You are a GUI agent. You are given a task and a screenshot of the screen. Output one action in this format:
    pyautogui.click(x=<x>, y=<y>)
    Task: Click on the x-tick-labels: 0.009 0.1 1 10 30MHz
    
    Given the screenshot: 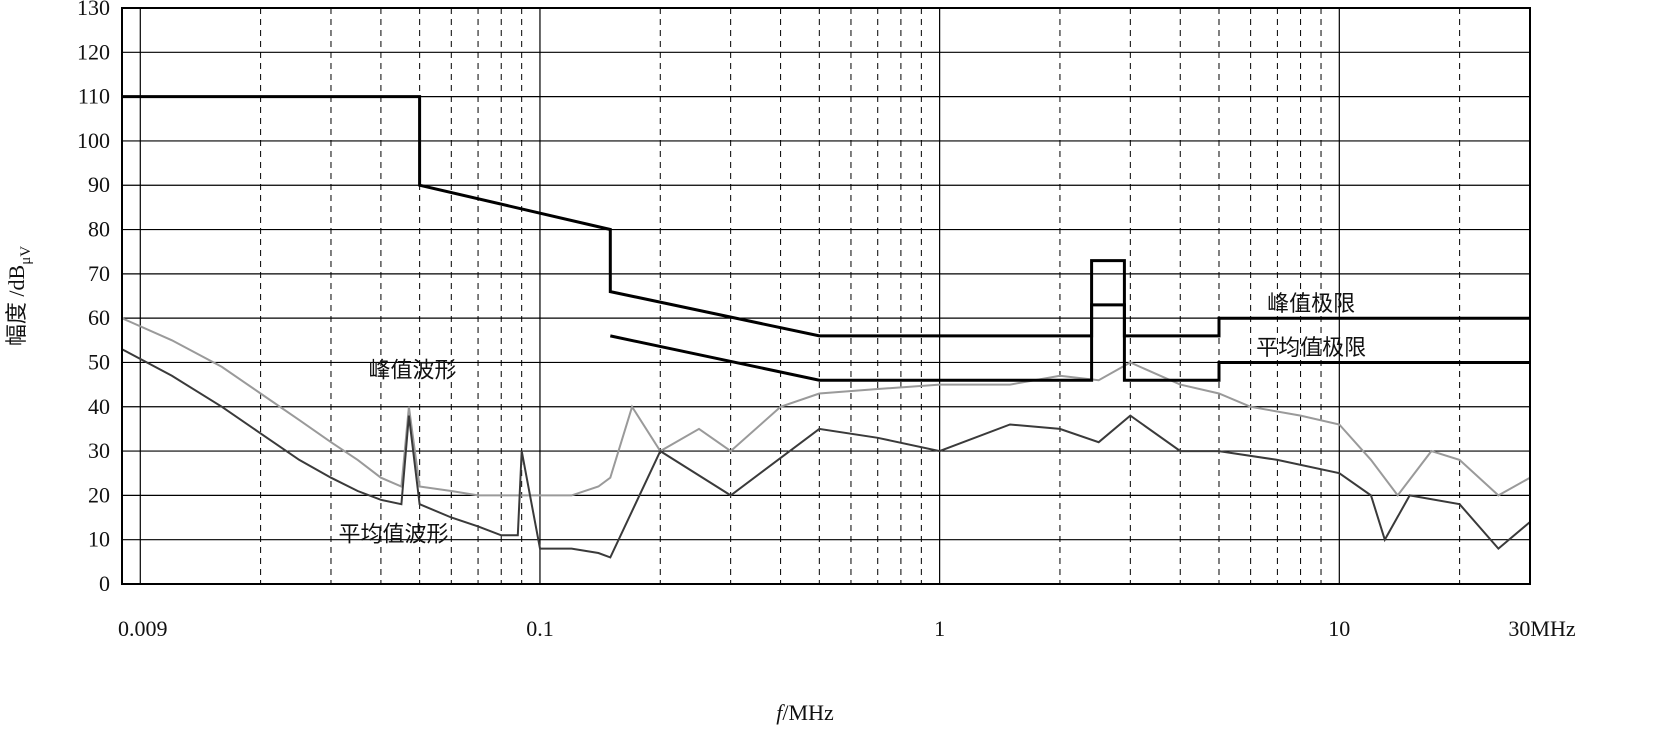 What is the action you would take?
    pyautogui.click(x=847, y=628)
    